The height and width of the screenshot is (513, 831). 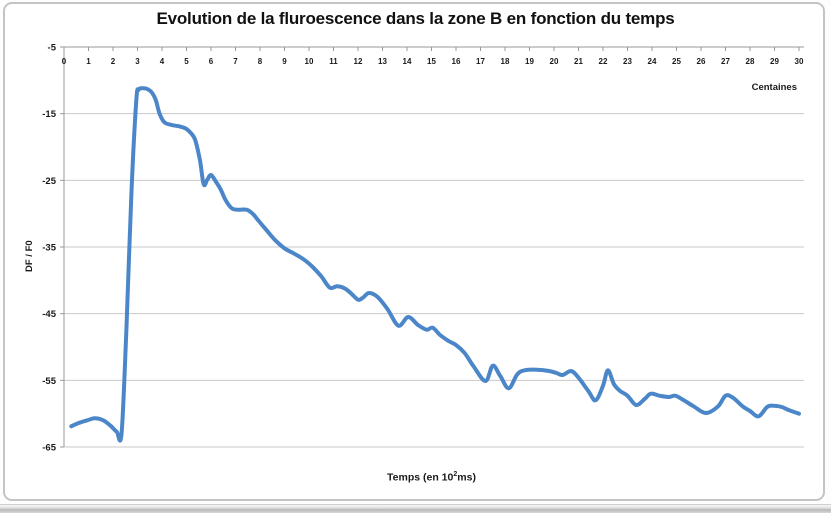 What do you see at coordinates (358, 61) in the screenshot?
I see `x-tick-label: 12` at bounding box center [358, 61].